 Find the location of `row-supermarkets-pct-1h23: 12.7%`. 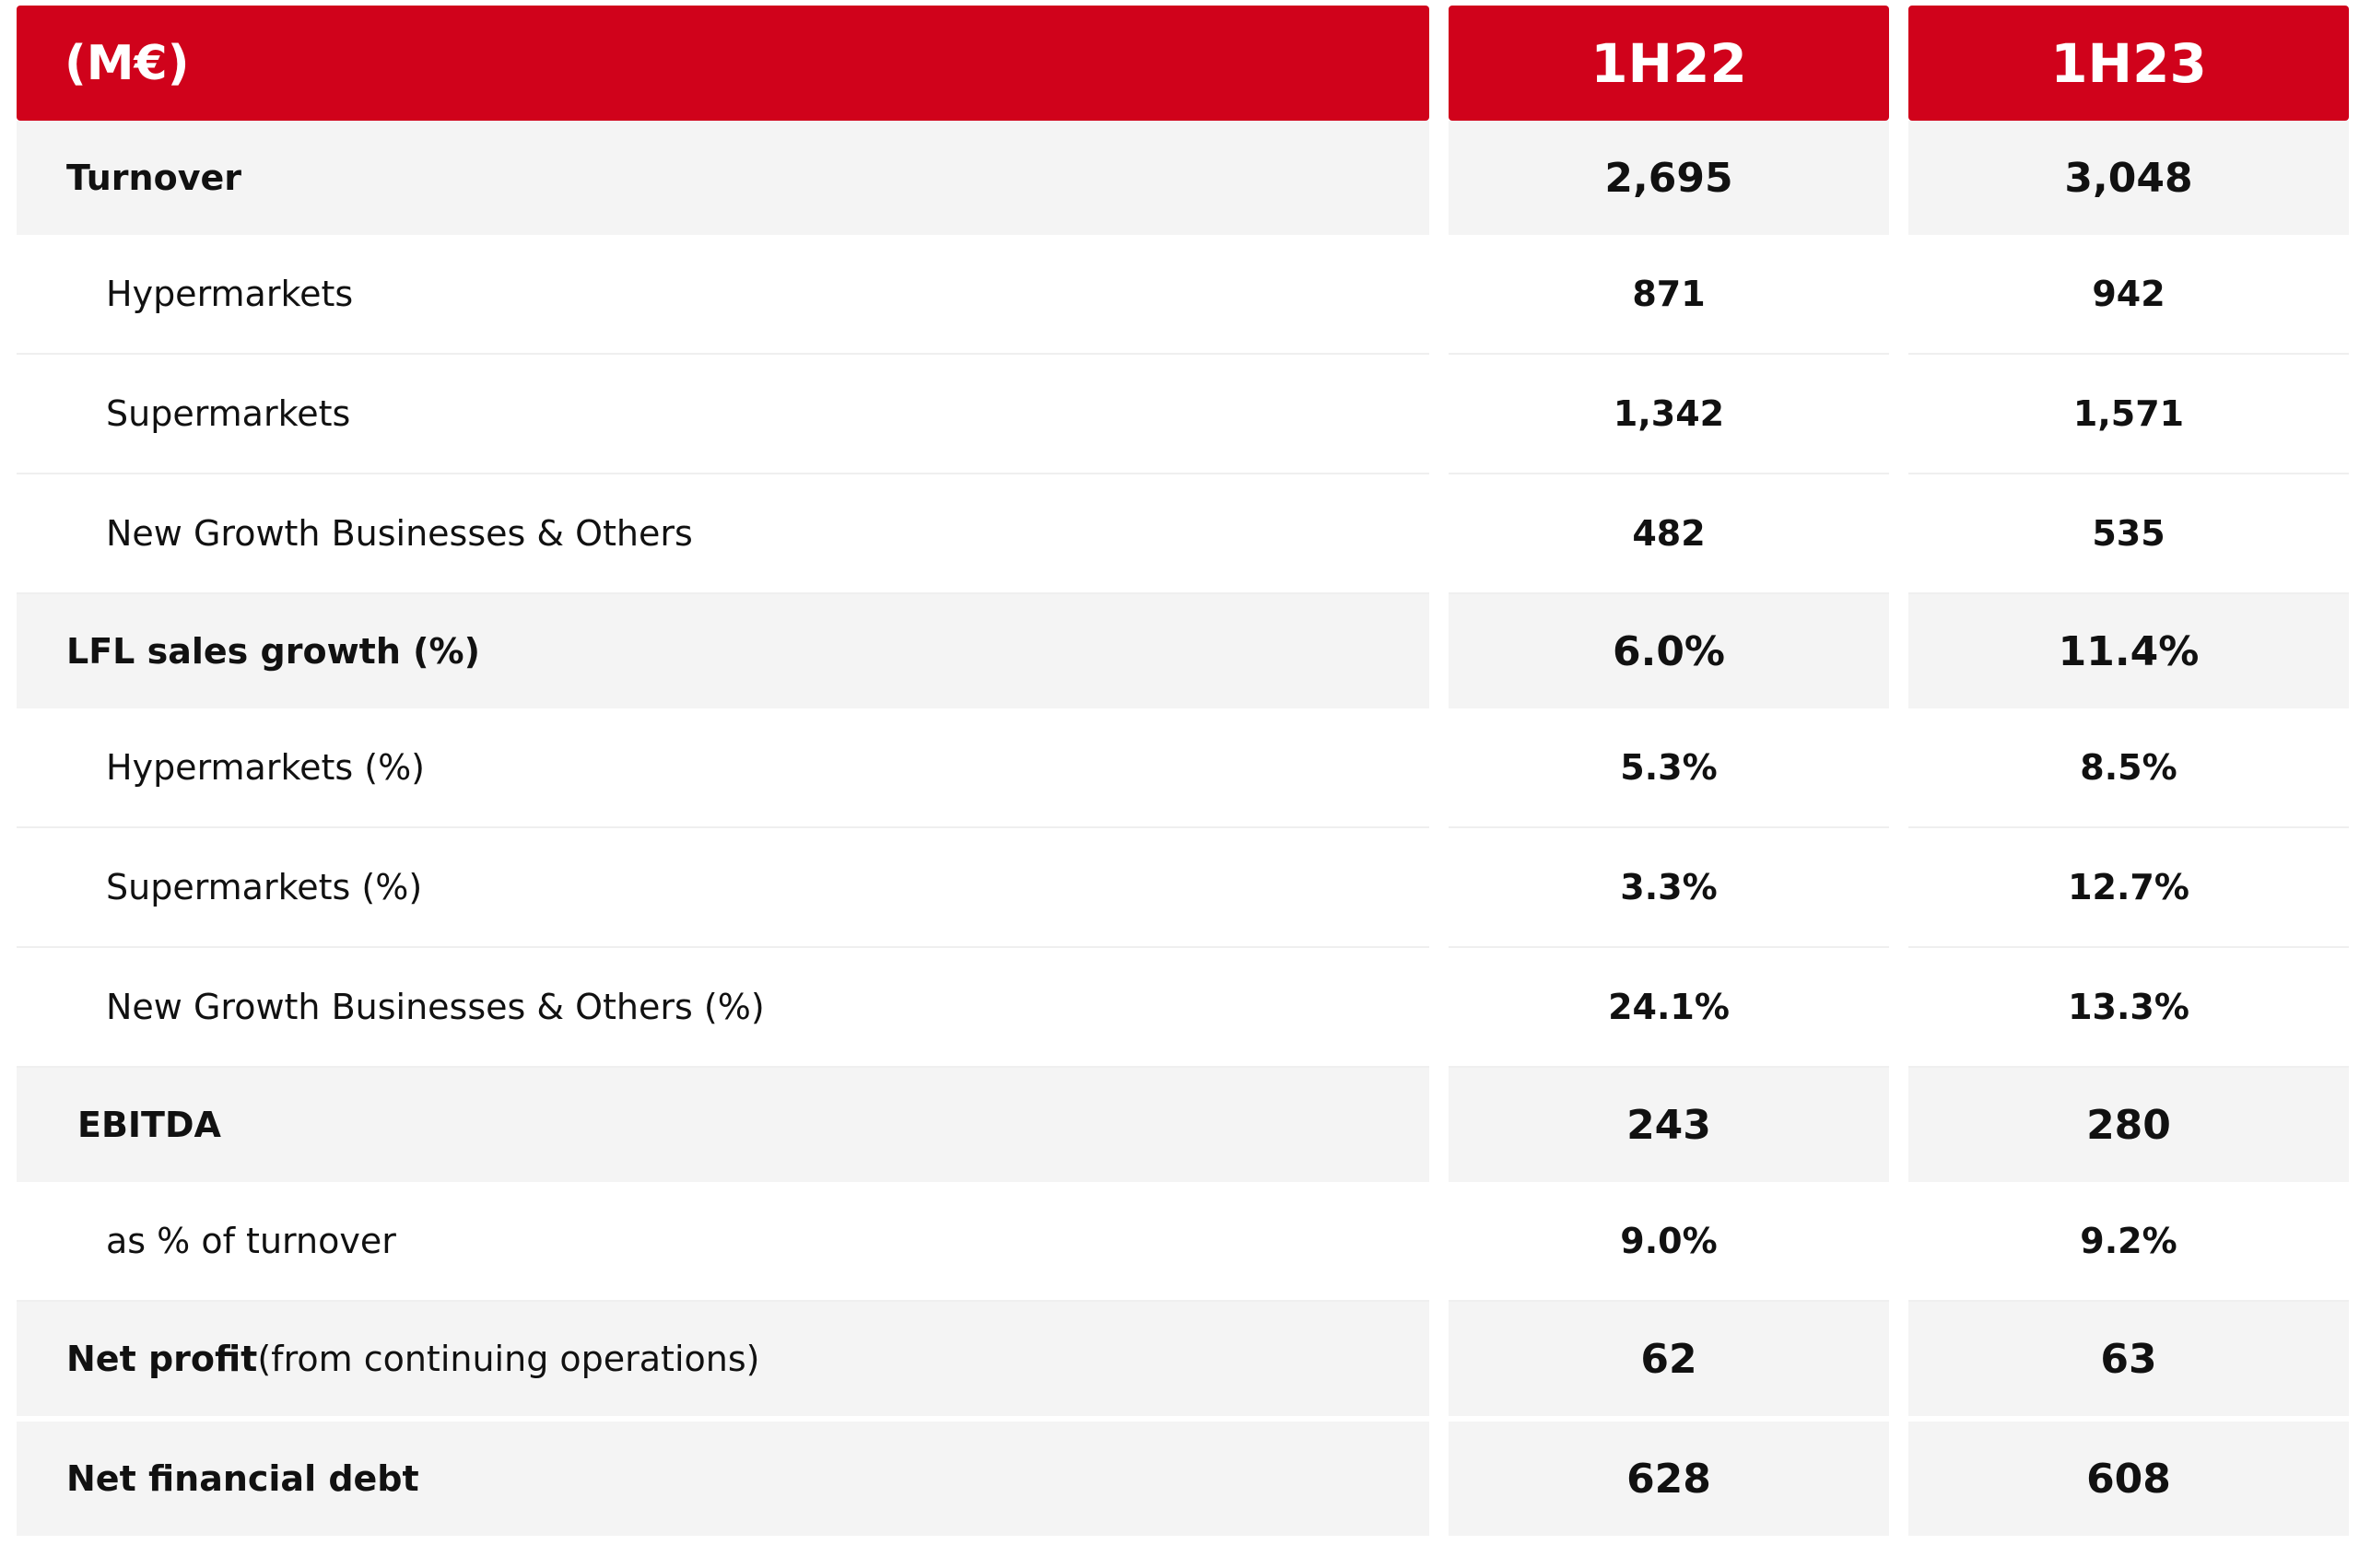

row-supermarkets-pct-1h23: 12.7% is located at coordinates (2128, 888).